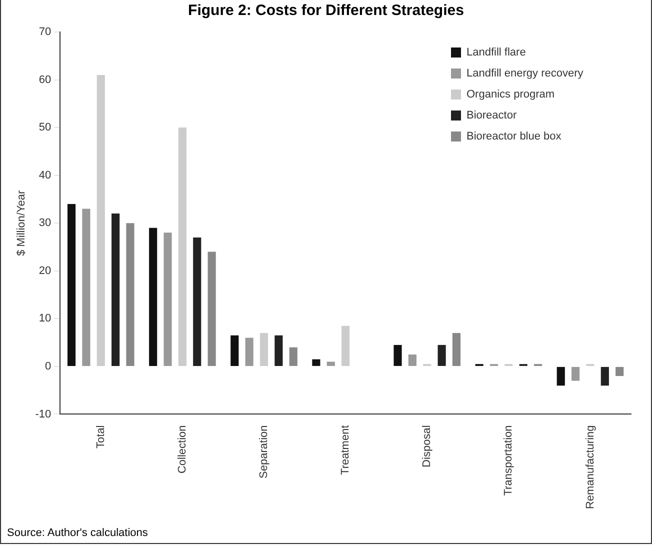  I want to click on x-tick-label: Collection, so click(182, 449).